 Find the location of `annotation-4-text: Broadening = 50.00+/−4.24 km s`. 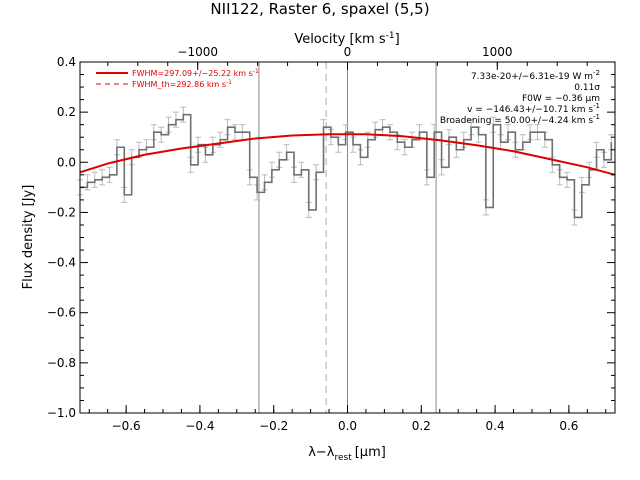

annotation-4-text: Broadening = 50.00+/−4.24 km s is located at coordinates (516, 121).